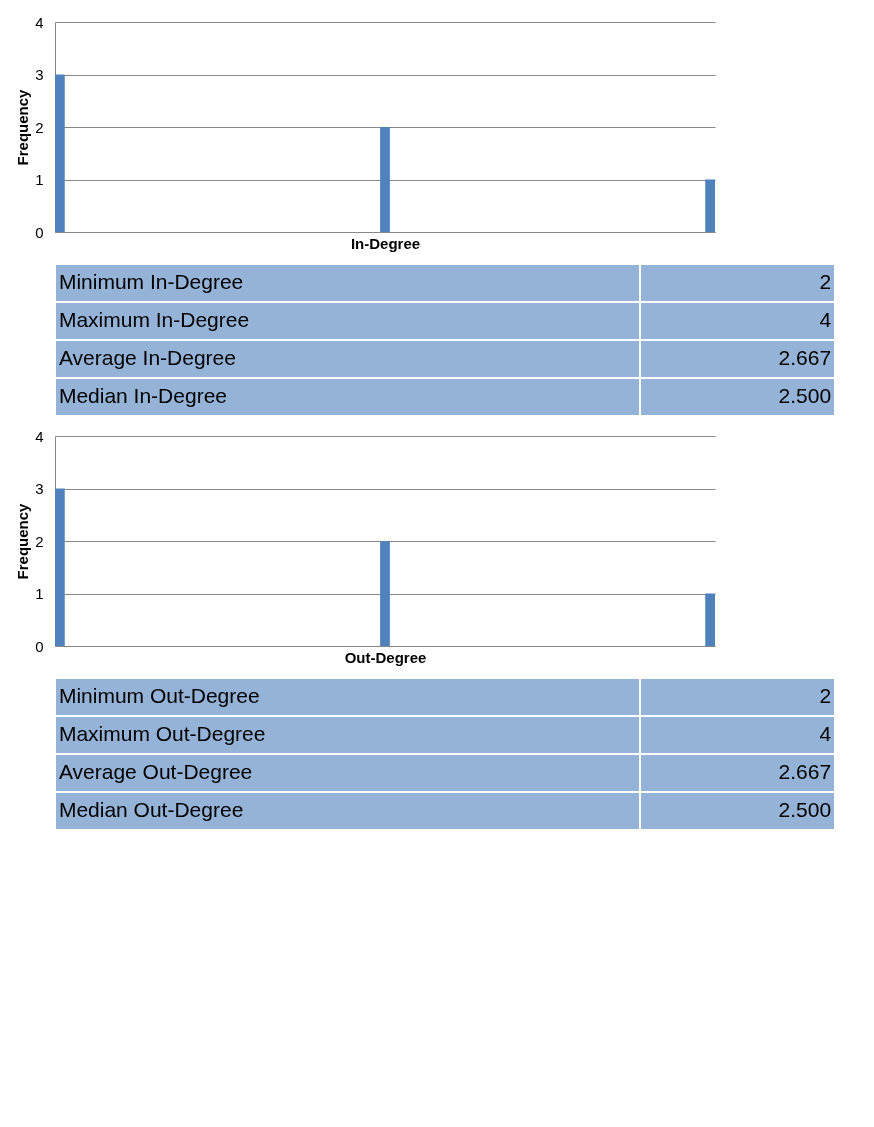 This screenshot has height=1127, width=874. What do you see at coordinates (147, 357) in the screenshot?
I see `text: Average In-Degree` at bounding box center [147, 357].